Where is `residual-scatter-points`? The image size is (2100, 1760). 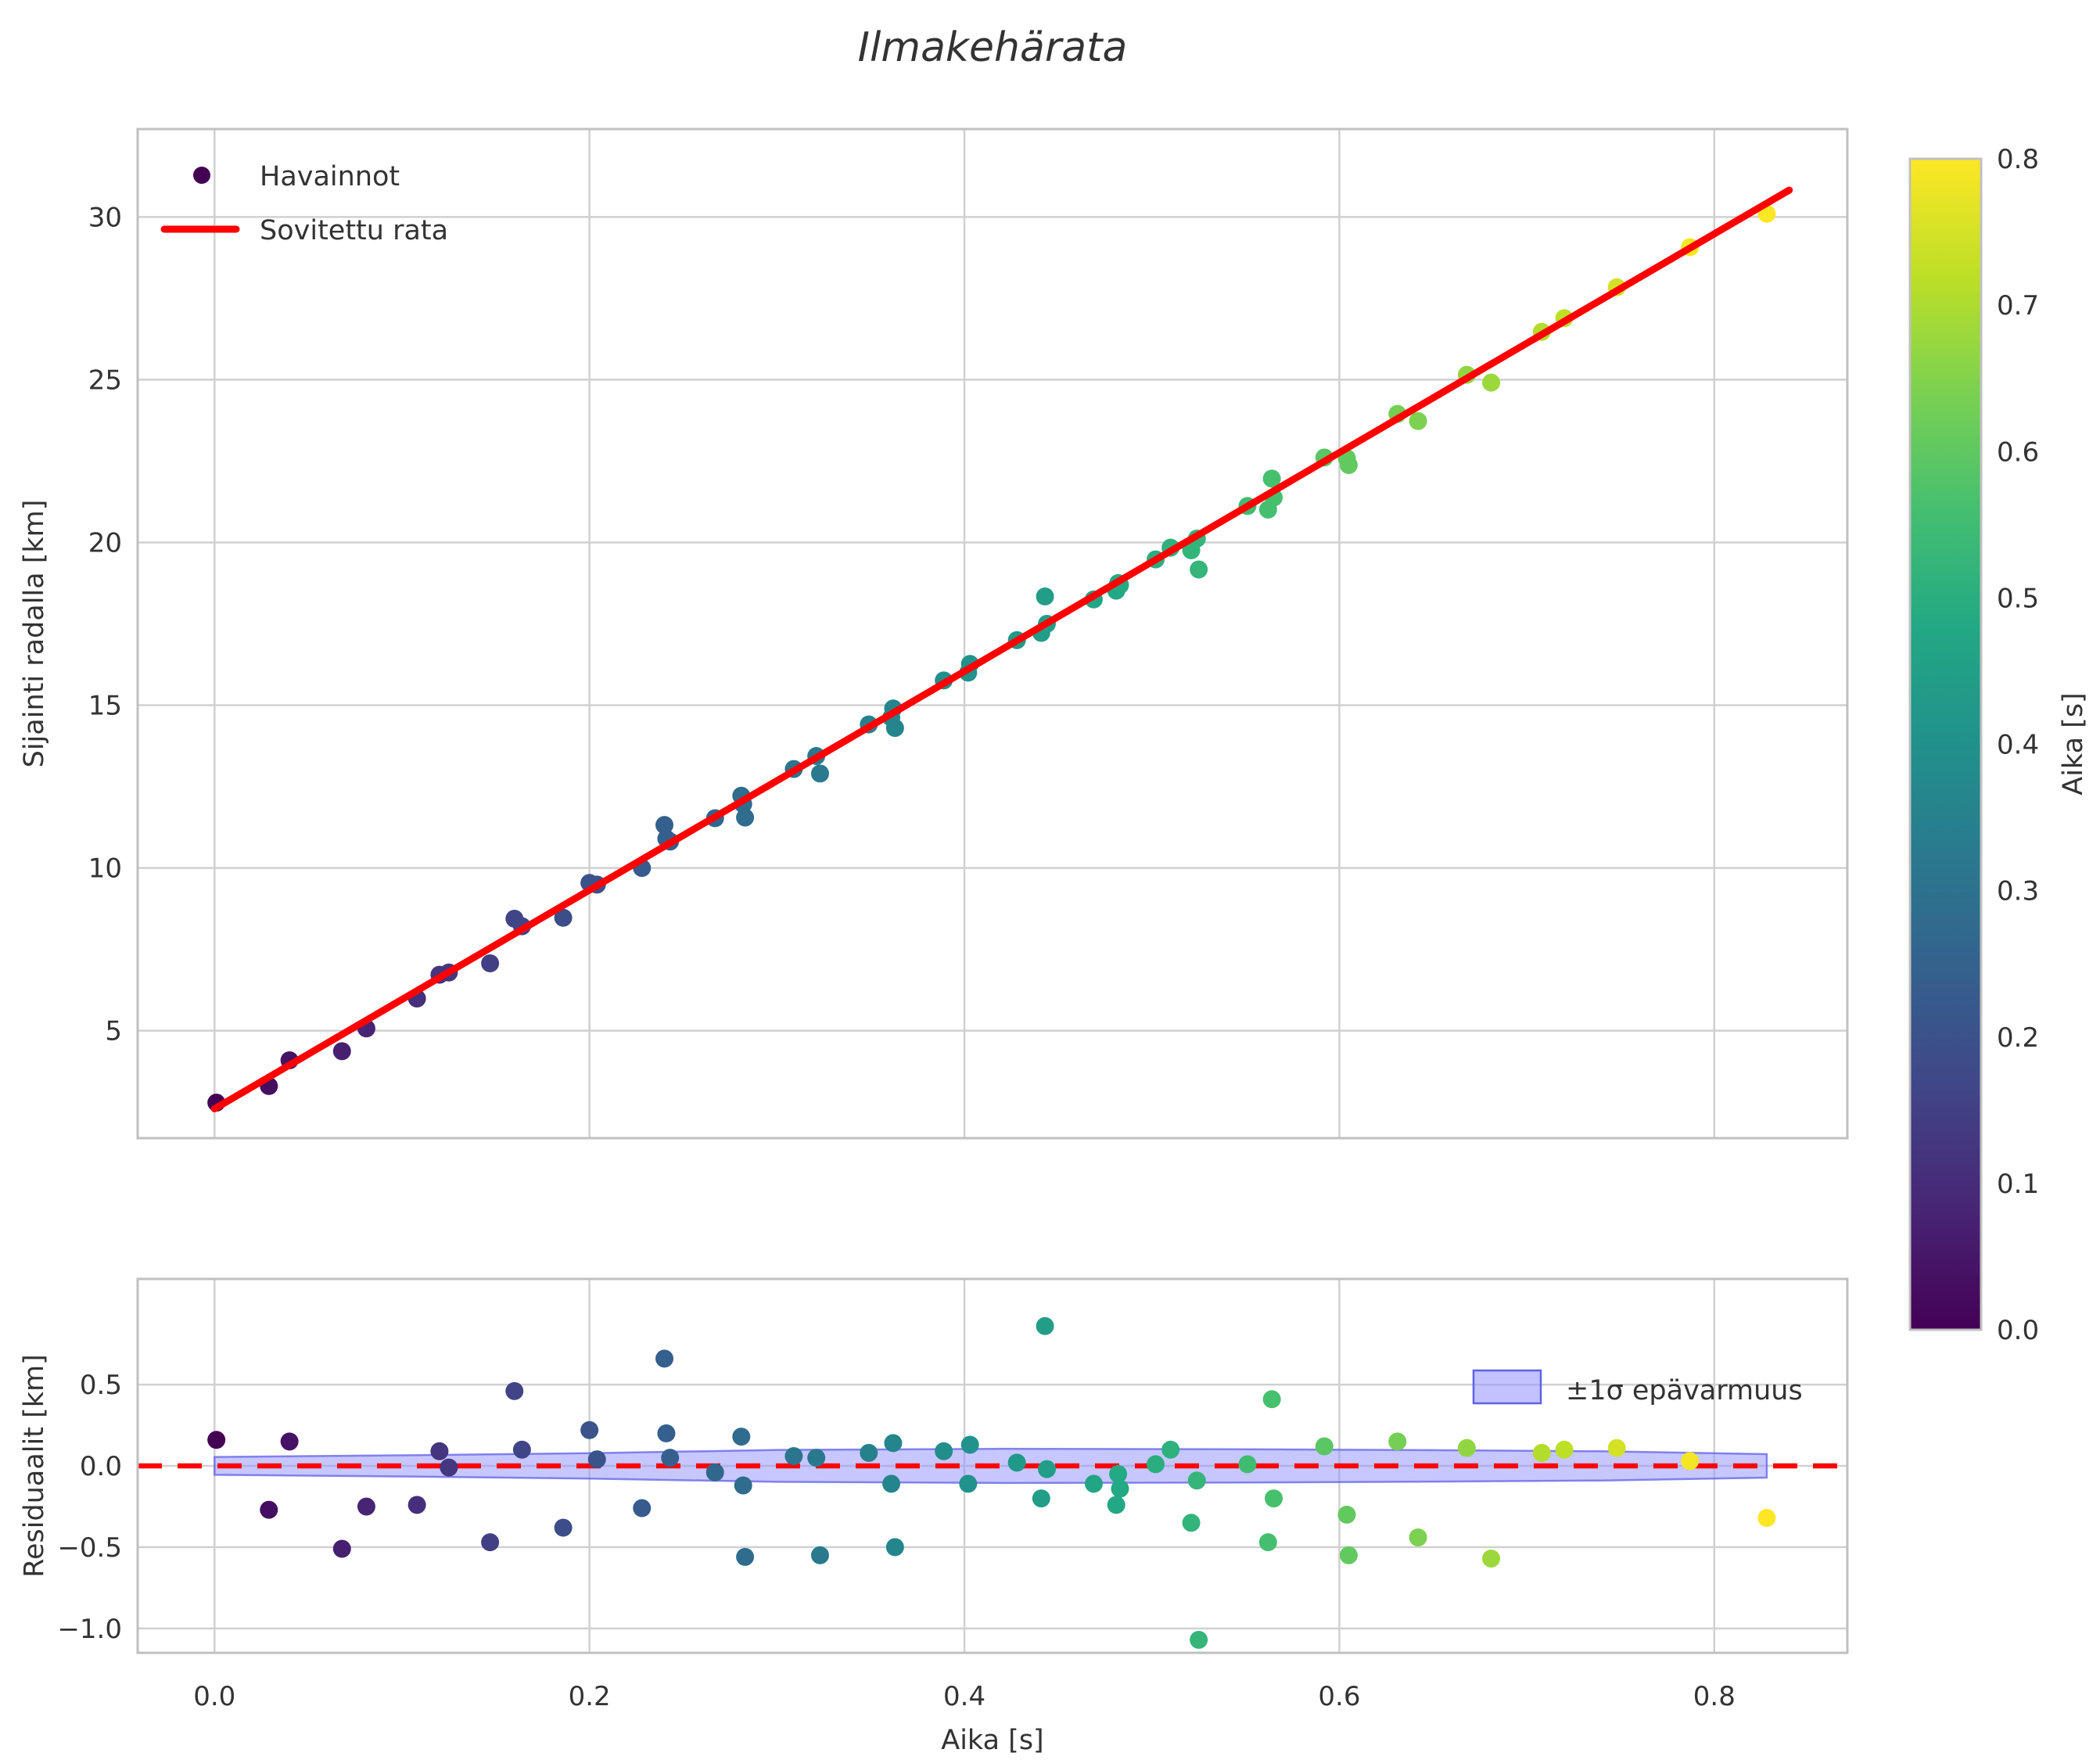 residual-scatter-points is located at coordinates (991, 1482).